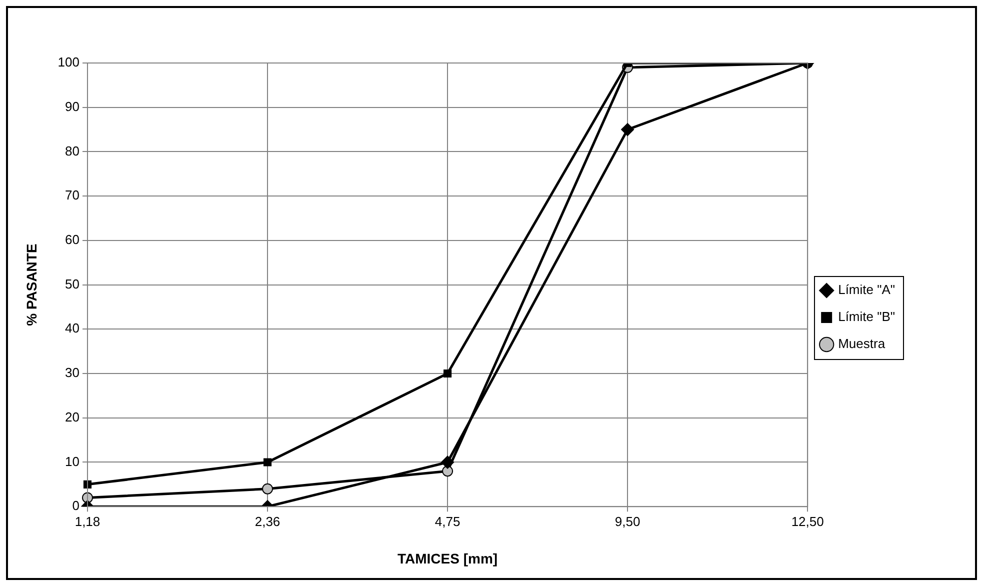  What do you see at coordinates (267, 521) in the screenshot?
I see `x-tick-label: 2,36` at bounding box center [267, 521].